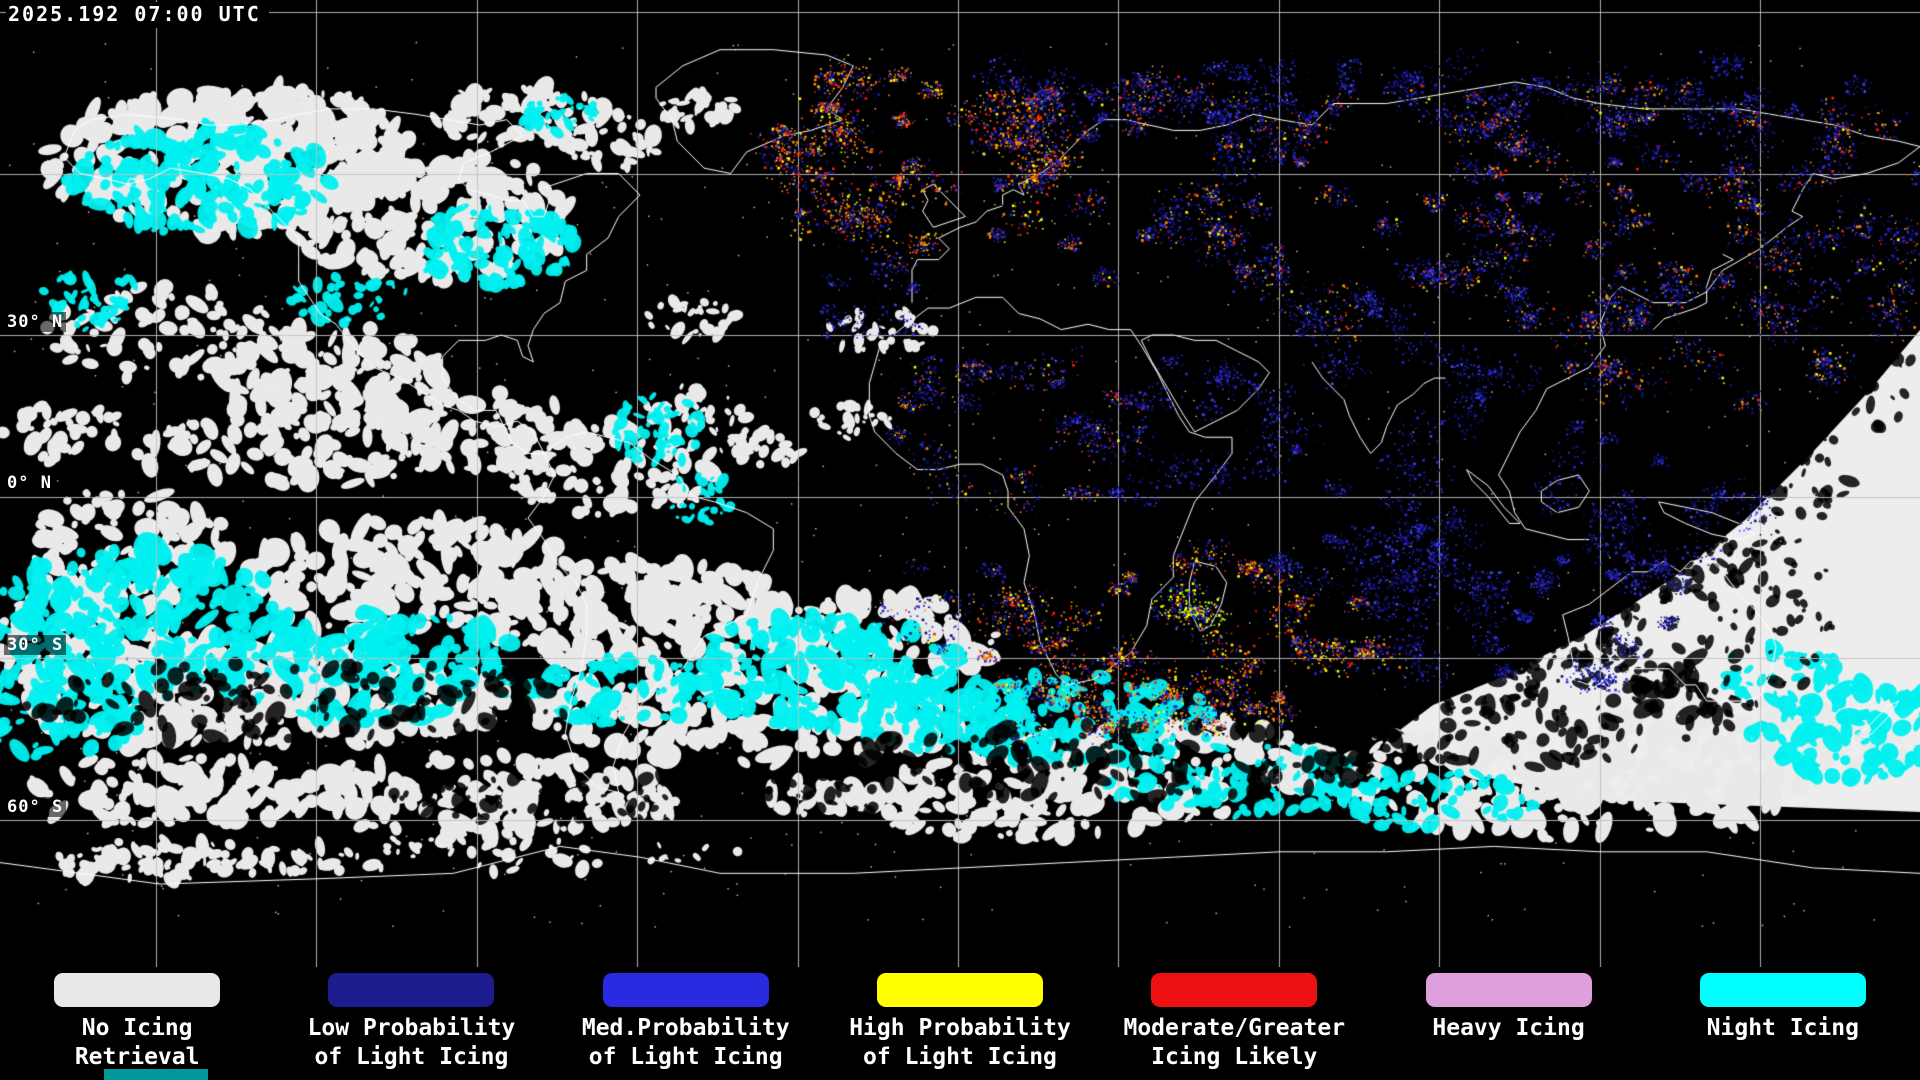 Image resolution: width=1920 pixels, height=1080 pixels. I want to click on legend-label-line1: Heavy Icing, so click(1508, 1028).